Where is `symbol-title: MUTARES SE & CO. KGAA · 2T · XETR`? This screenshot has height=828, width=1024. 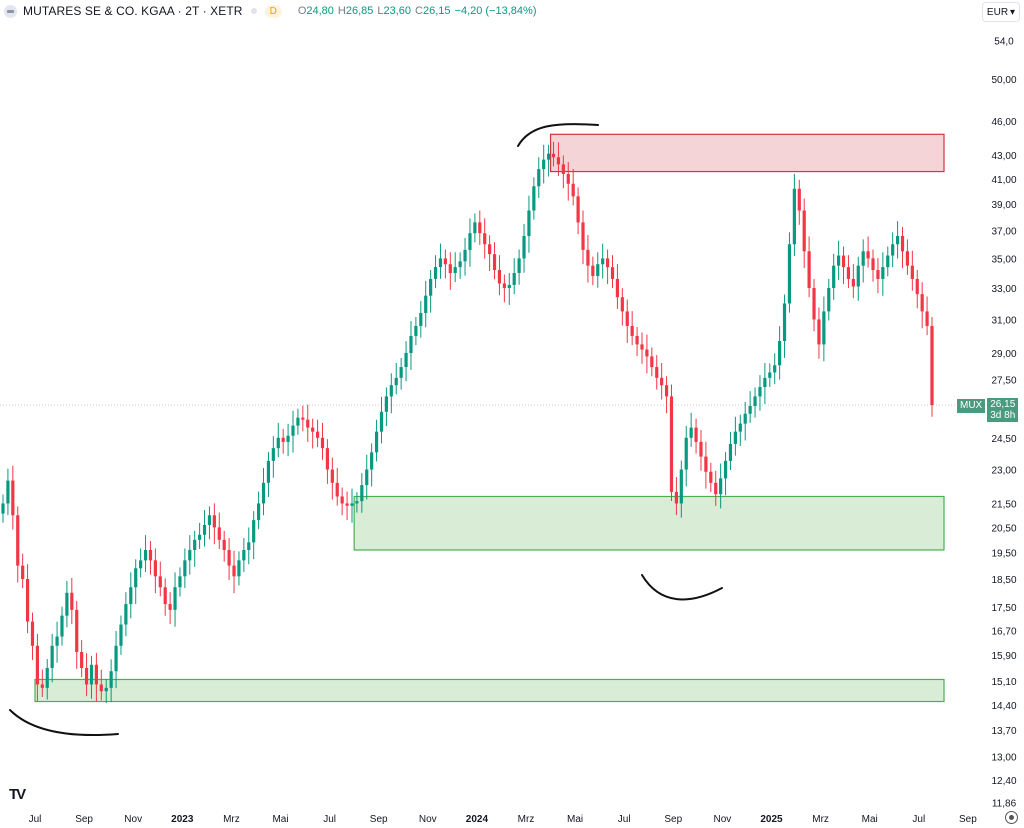 symbol-title: MUTARES SE & CO. KGAA · 2T · XETR is located at coordinates (133, 11).